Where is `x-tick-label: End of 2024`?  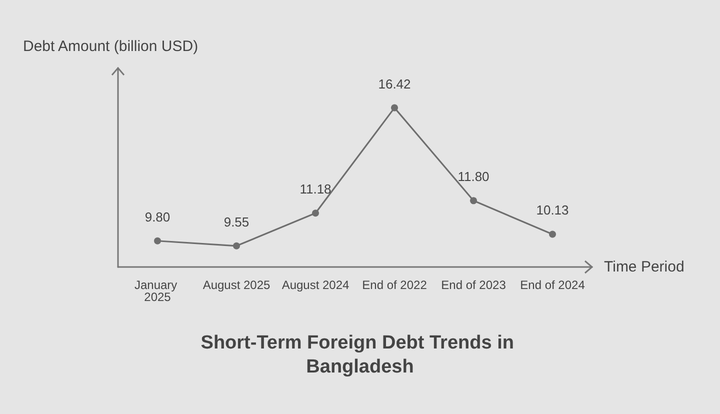
x-tick-label: End of 2024 is located at coordinates (553, 285).